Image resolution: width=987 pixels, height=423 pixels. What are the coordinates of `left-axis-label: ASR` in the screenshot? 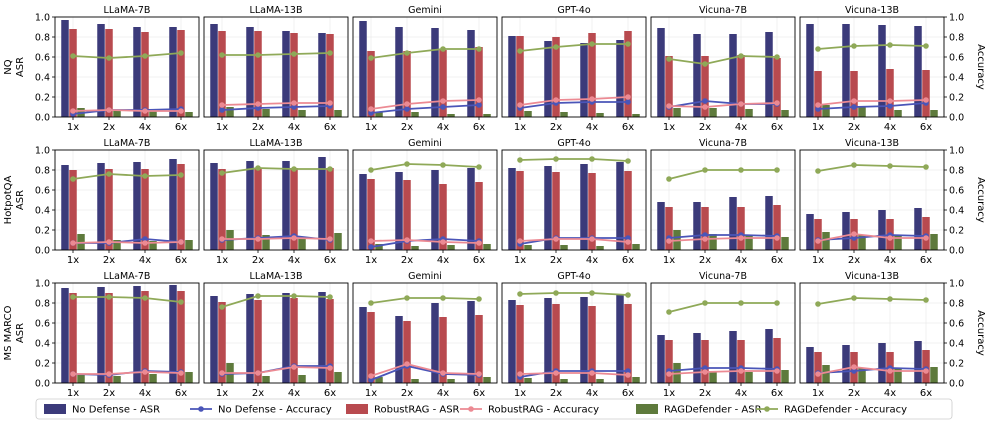 It's located at (20, 200).